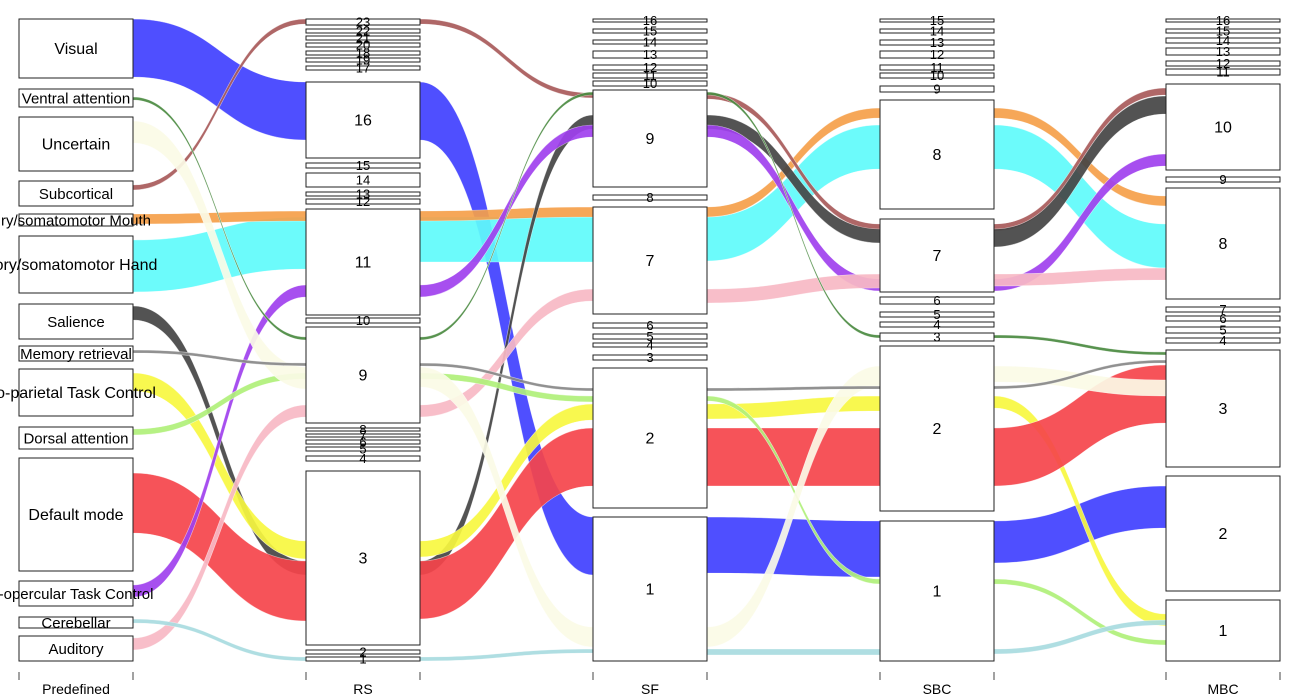  I want to click on node-rs12, so click(363, 201).